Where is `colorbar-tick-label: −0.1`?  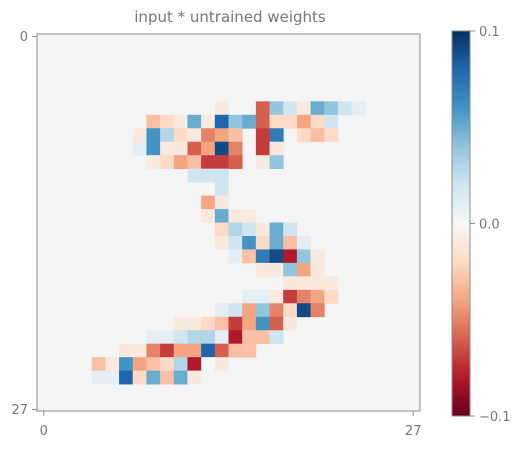
colorbar-tick-label: −0.1 is located at coordinates (495, 417).